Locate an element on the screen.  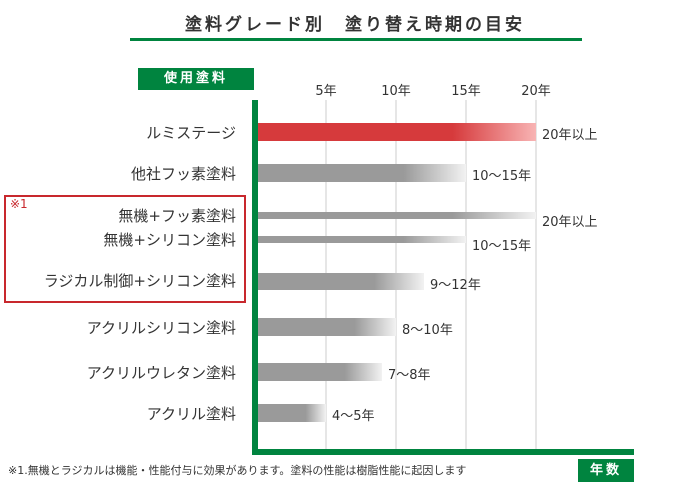
note-mark: ※1 is located at coordinates (19, 204).